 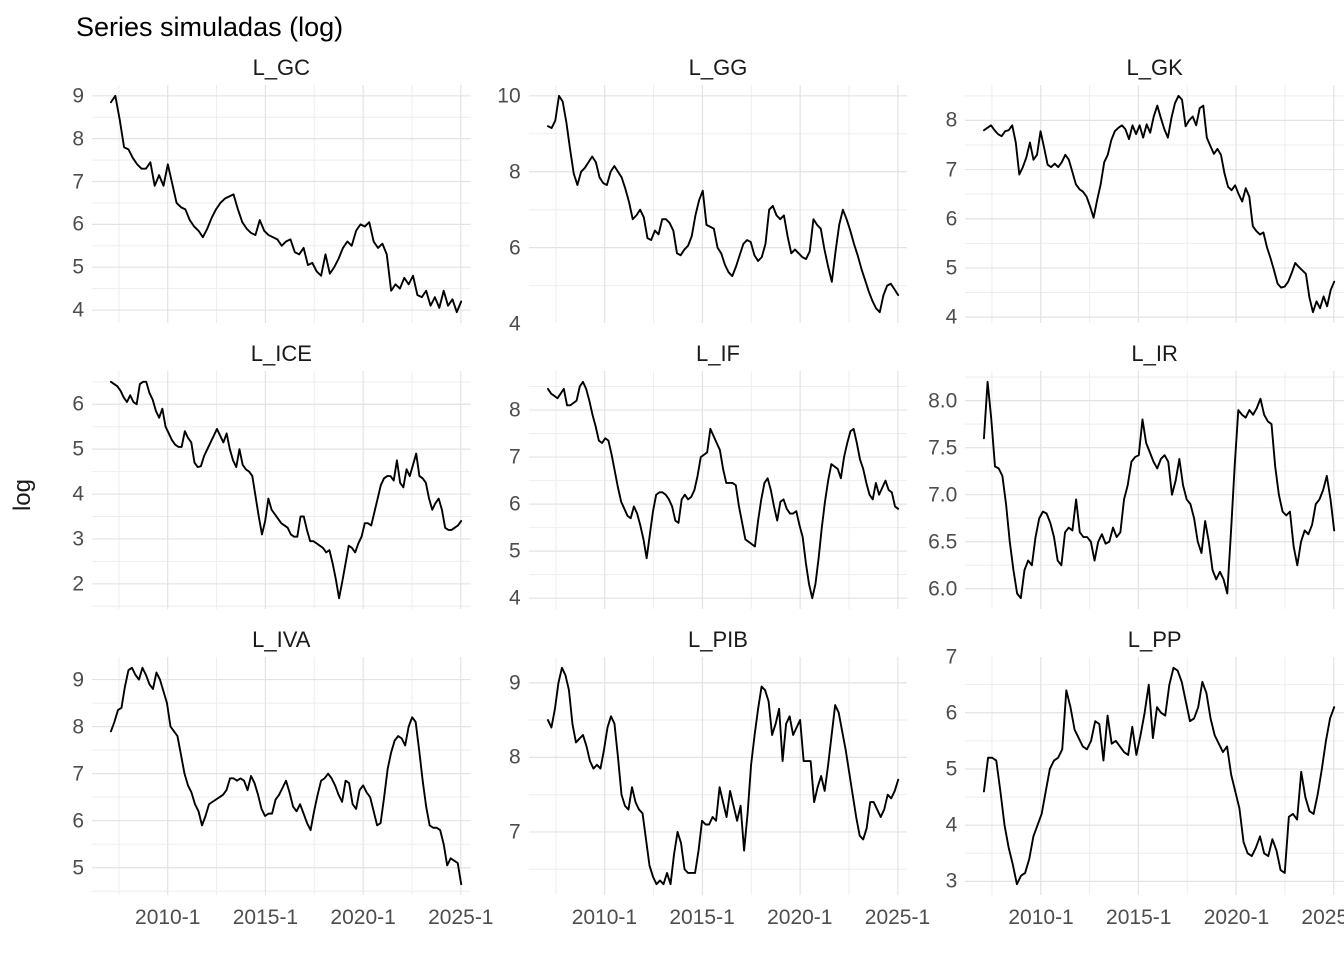 I want to click on y-tick-label: 10, so click(x=509, y=96).